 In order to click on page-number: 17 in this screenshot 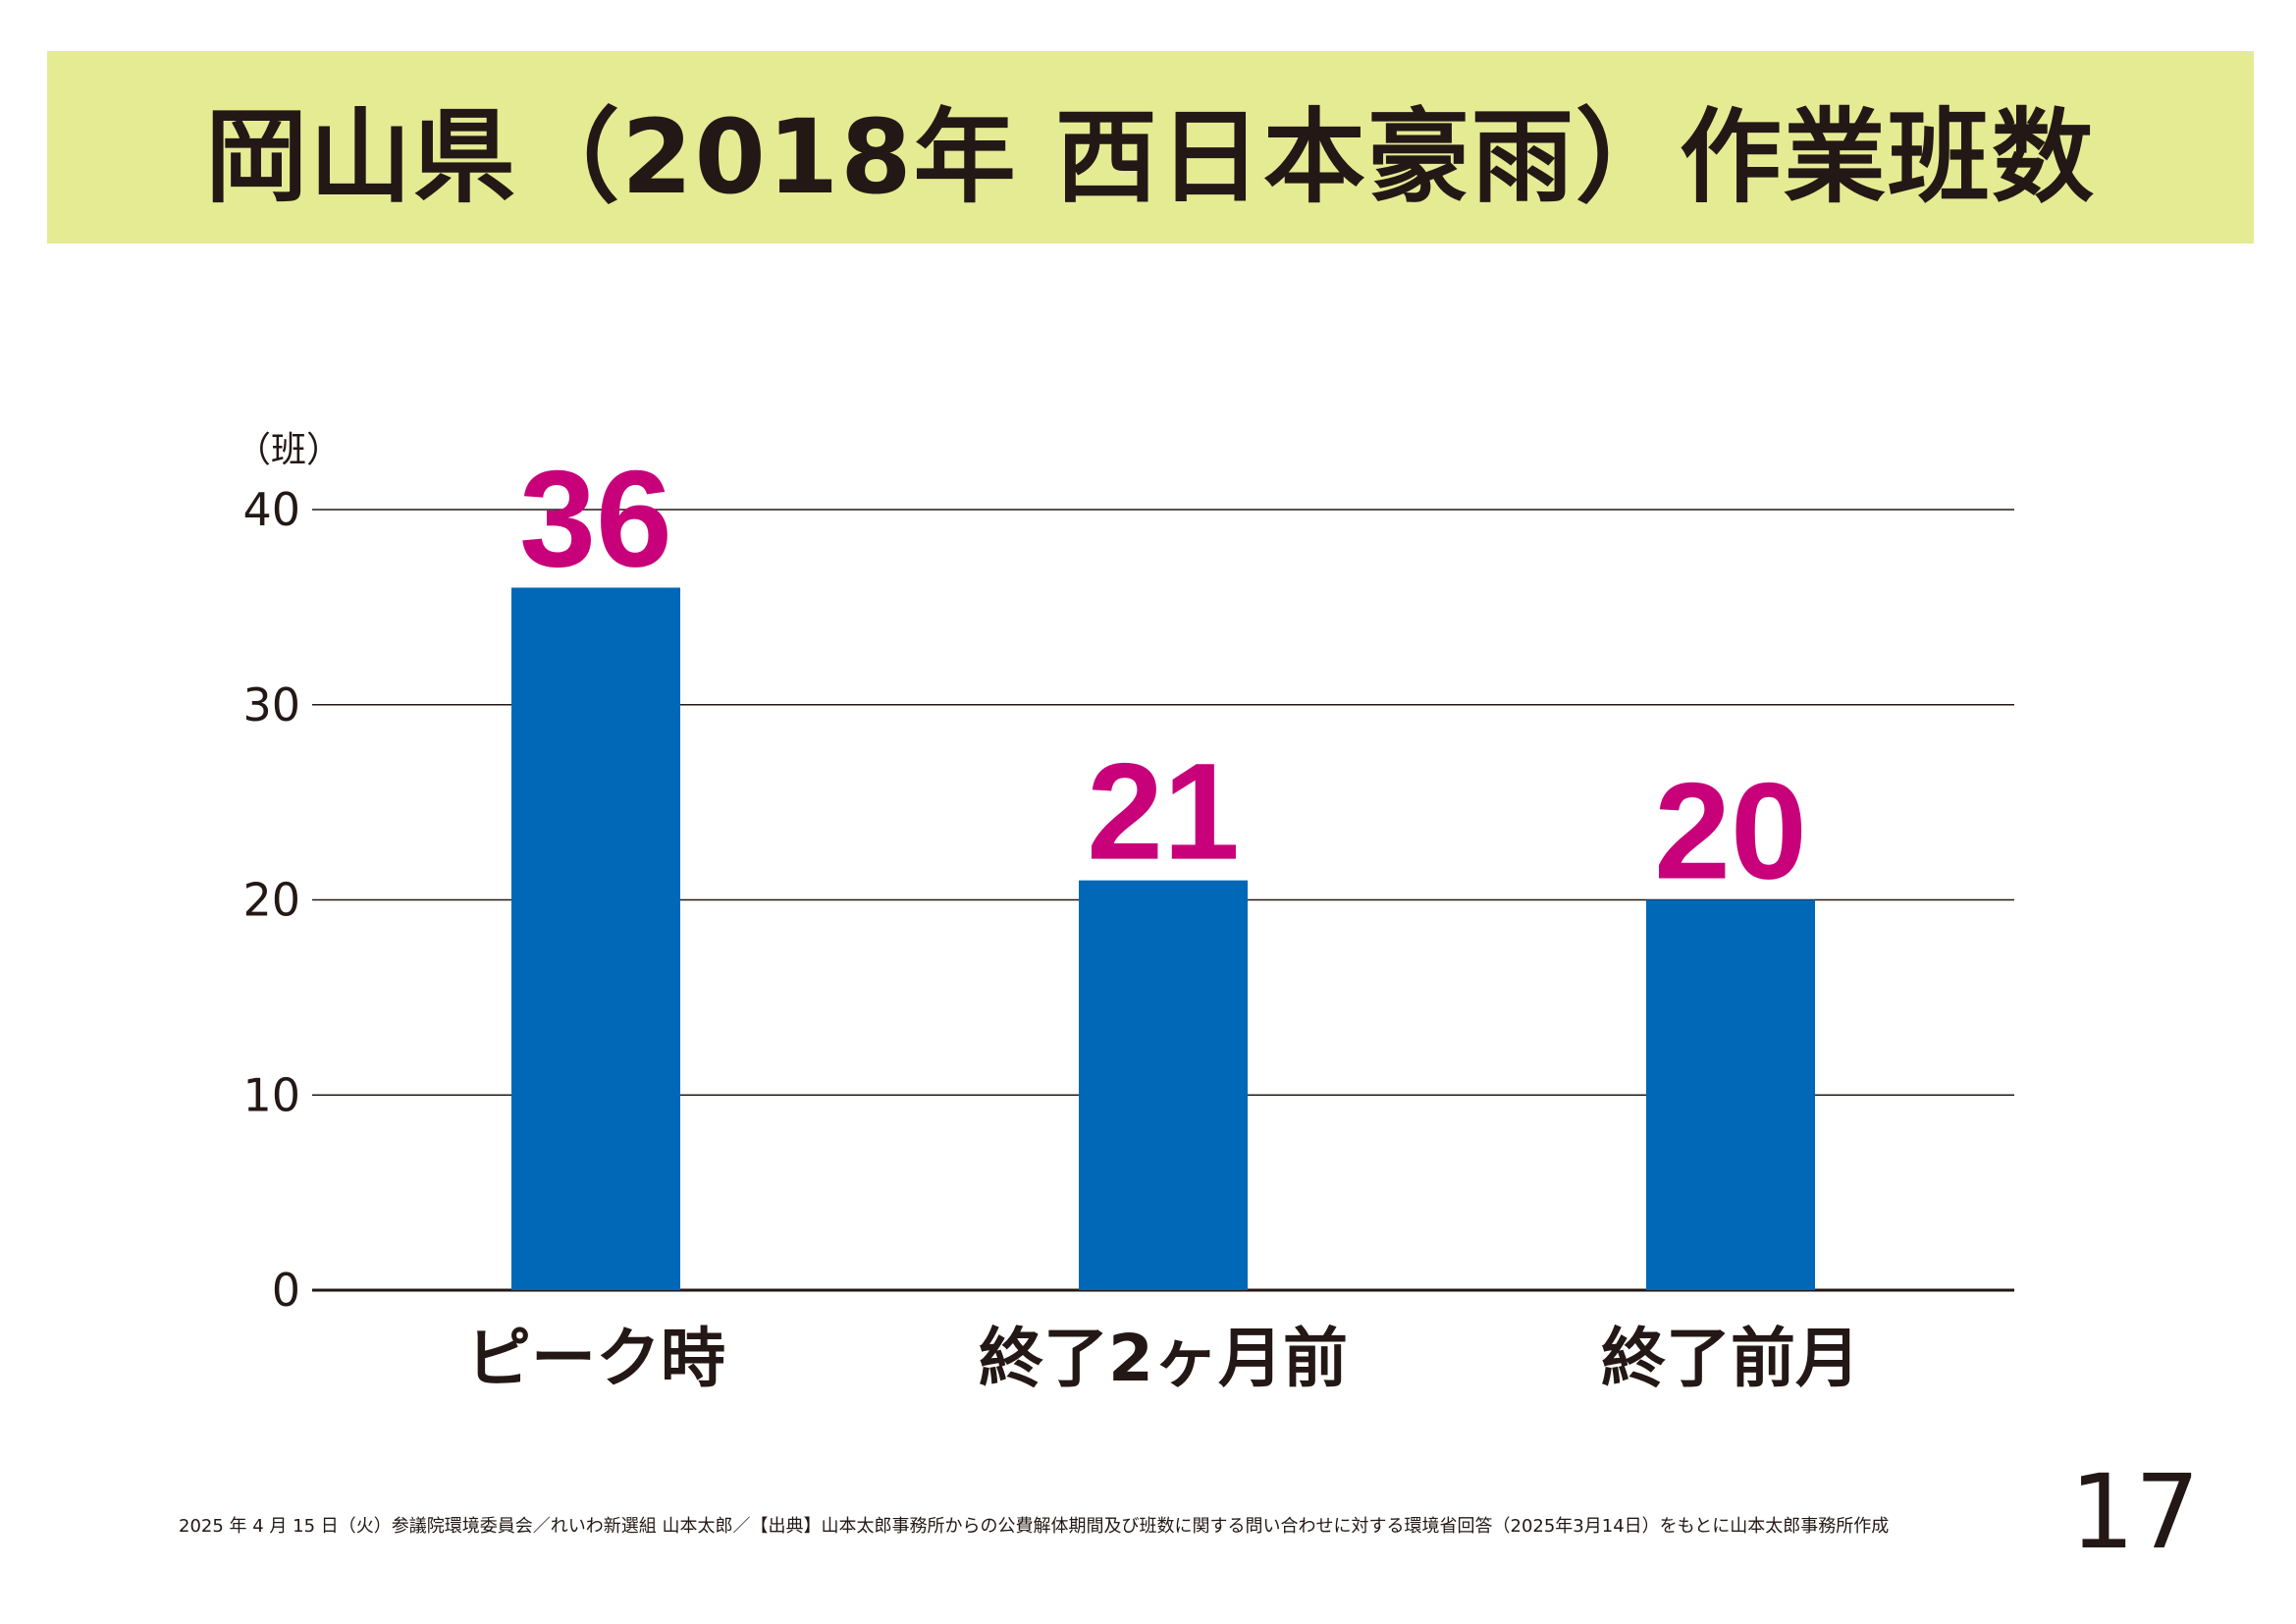, I will do `click(2134, 1512)`.